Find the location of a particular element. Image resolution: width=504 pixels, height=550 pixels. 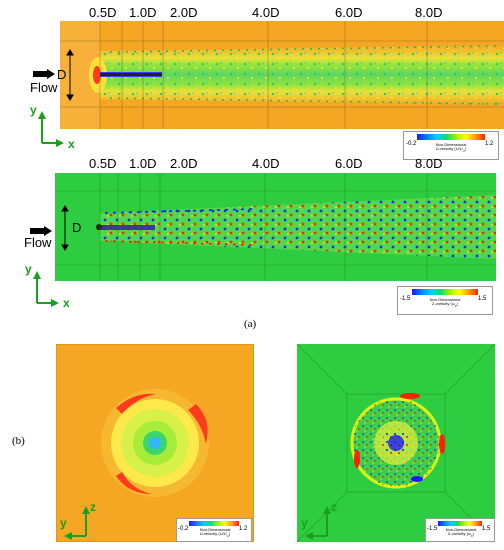

x-vorticity-cross-section is located at coordinates (396, 443).